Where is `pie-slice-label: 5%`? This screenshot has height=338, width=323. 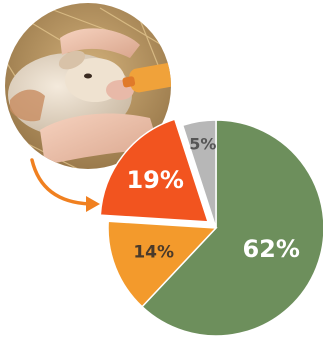
pie-slice-label: 5% is located at coordinates (202, 143).